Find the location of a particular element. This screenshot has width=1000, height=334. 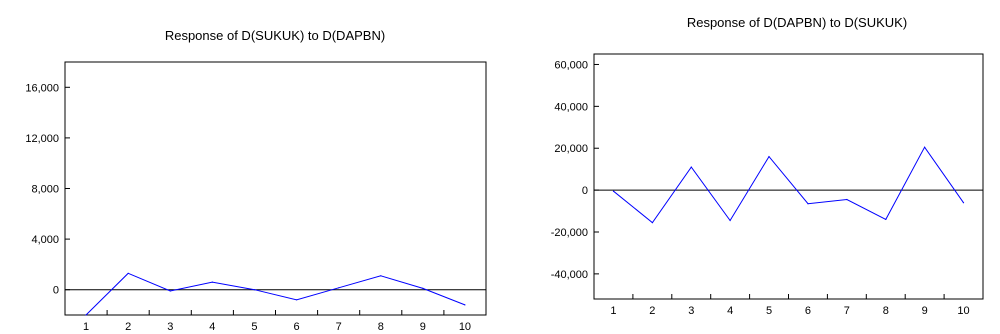

chart1-x-tick-label: 4 is located at coordinates (212, 327).